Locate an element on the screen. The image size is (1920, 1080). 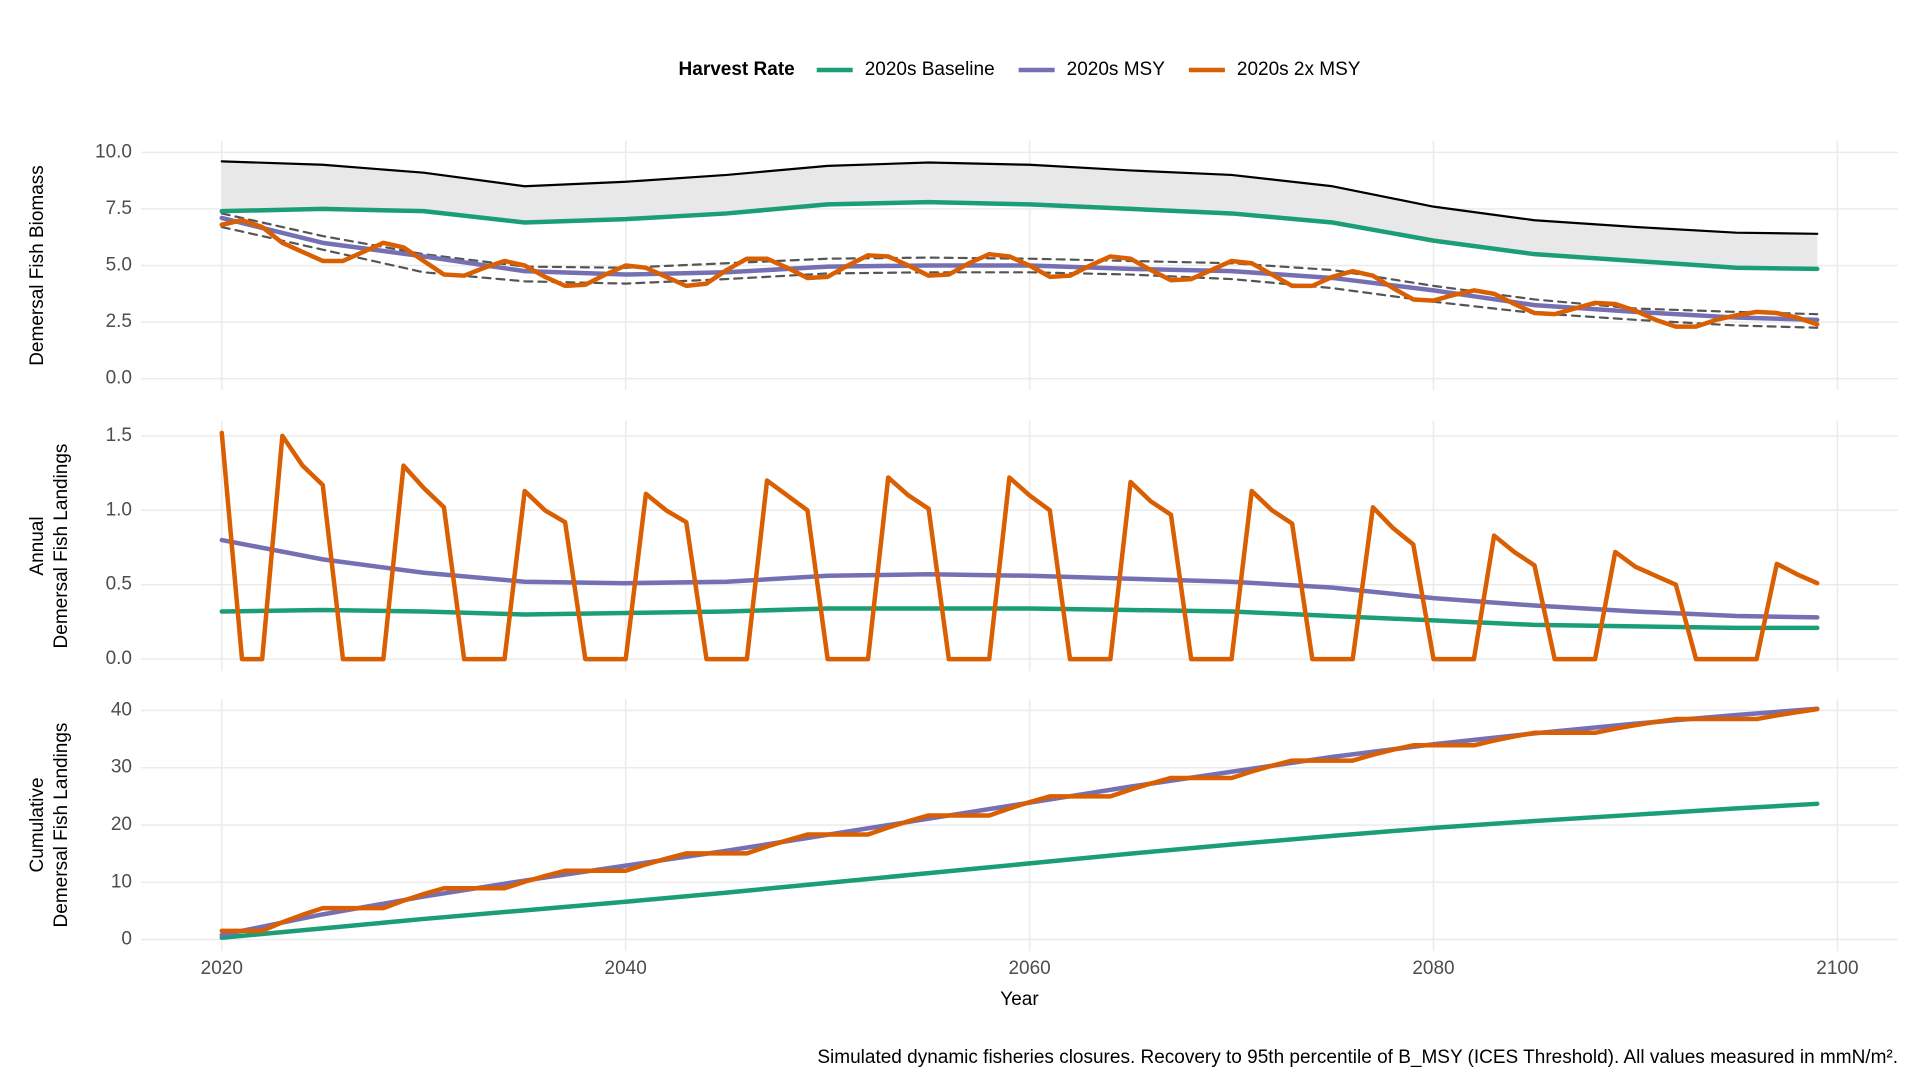
y-tick-label: 0 is located at coordinates (126, 939).